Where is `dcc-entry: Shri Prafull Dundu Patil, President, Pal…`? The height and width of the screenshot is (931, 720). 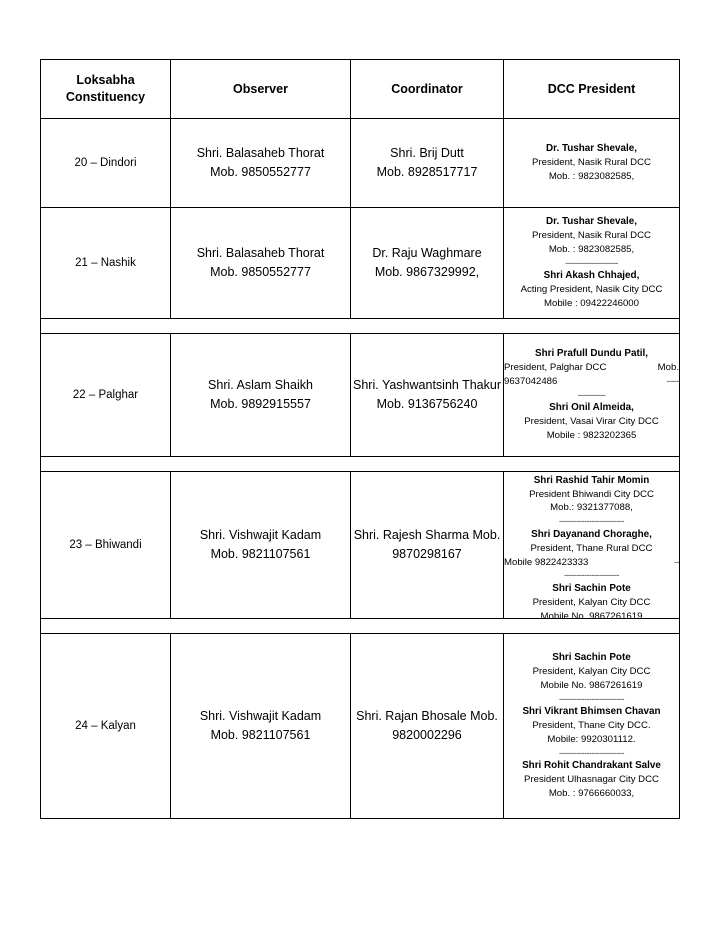 dcc-entry: Shri Prafull Dundu Patil, President, Pal… is located at coordinates (591, 368).